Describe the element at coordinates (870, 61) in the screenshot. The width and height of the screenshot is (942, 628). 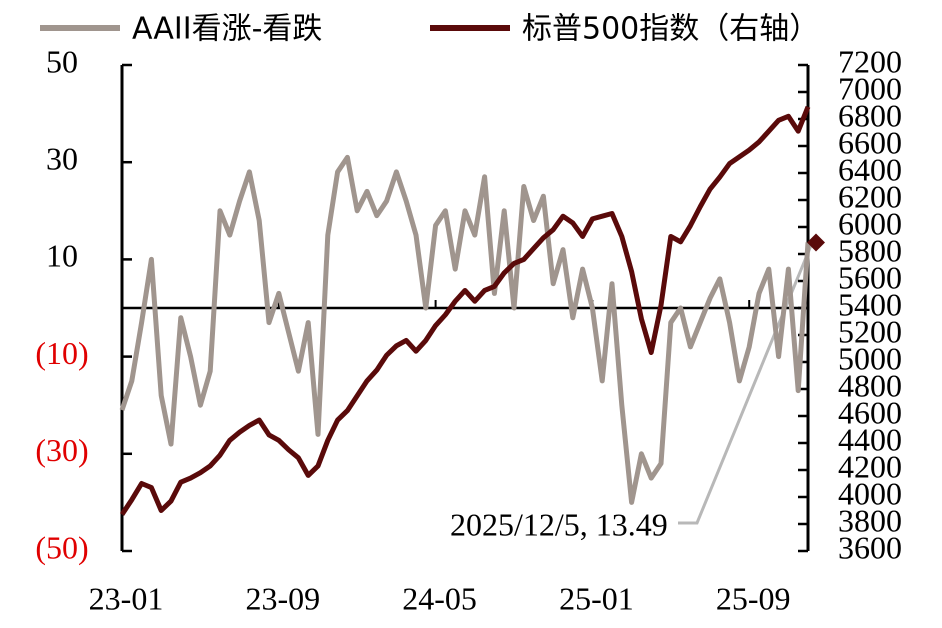
I see `y2-tick-label: 7200` at that location.